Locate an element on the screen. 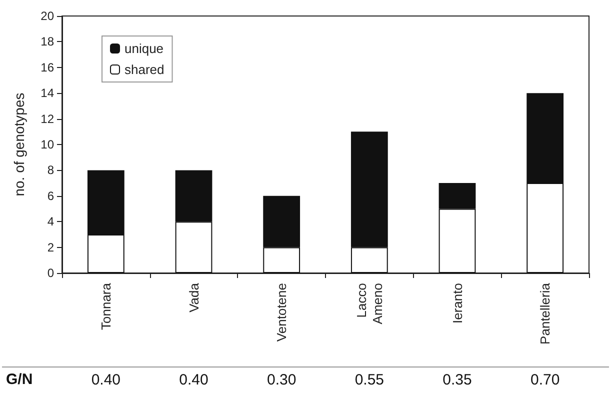  y-tick-label: 10 is located at coordinates (47, 145).